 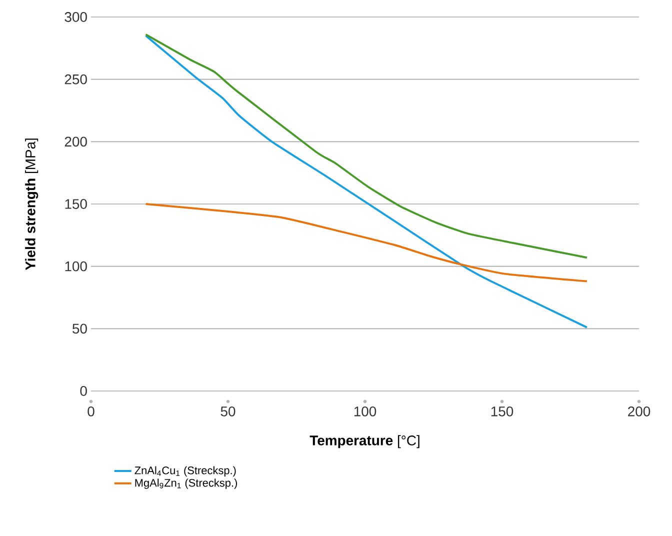 I want to click on x-tick-label: 150, so click(x=502, y=411).